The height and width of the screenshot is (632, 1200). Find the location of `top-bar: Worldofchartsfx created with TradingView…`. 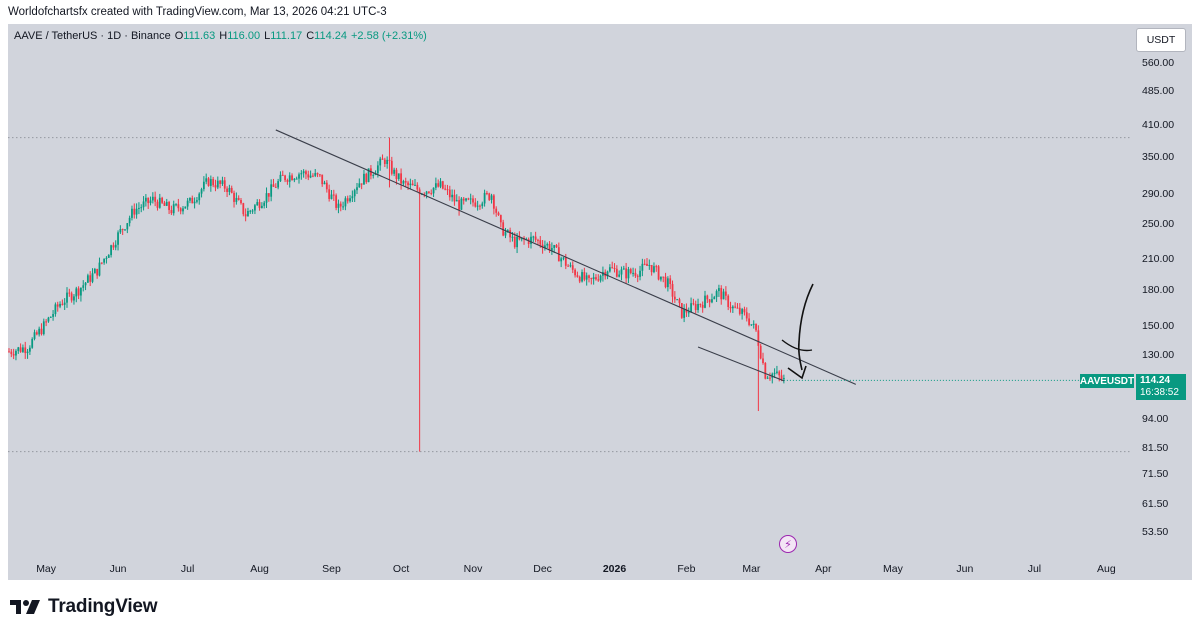

top-bar: Worldofchartsfx created with TradingView… is located at coordinates (600, 12).